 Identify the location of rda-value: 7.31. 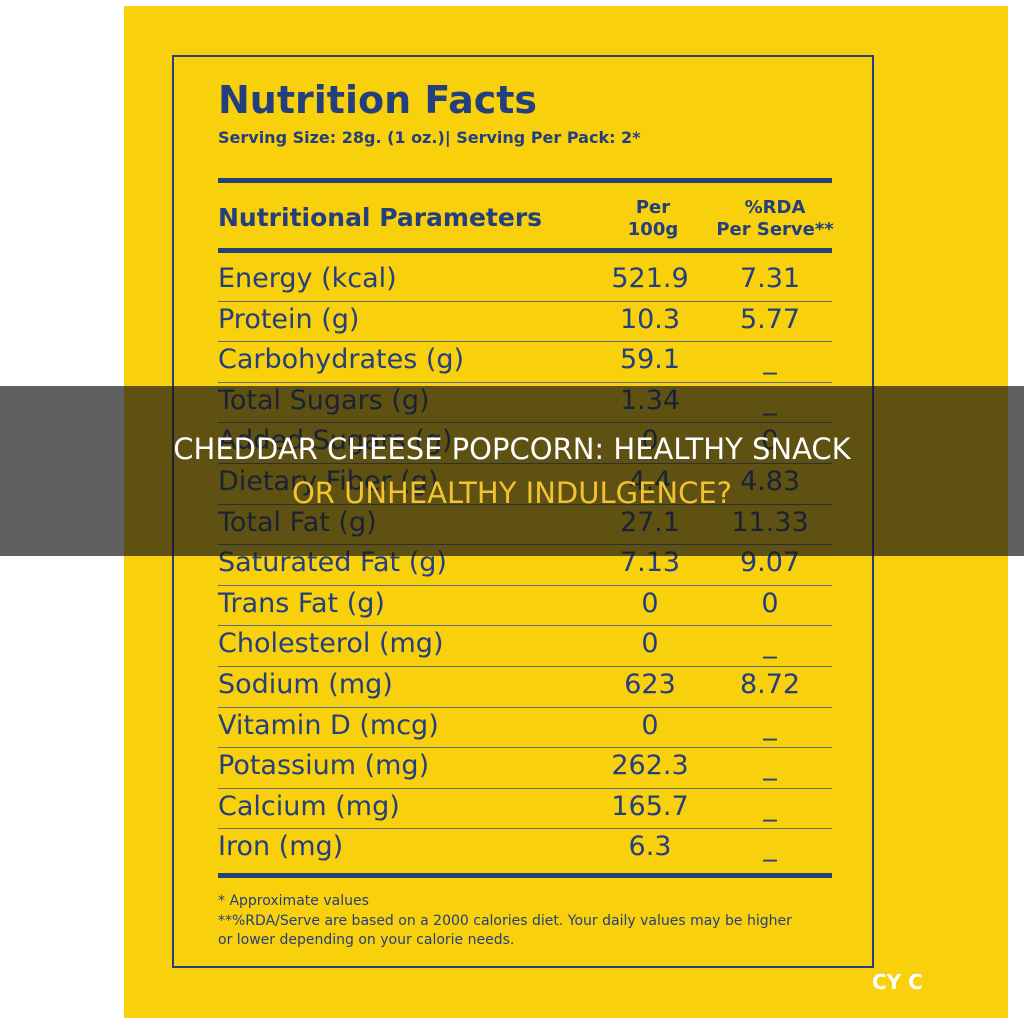
(770, 278).